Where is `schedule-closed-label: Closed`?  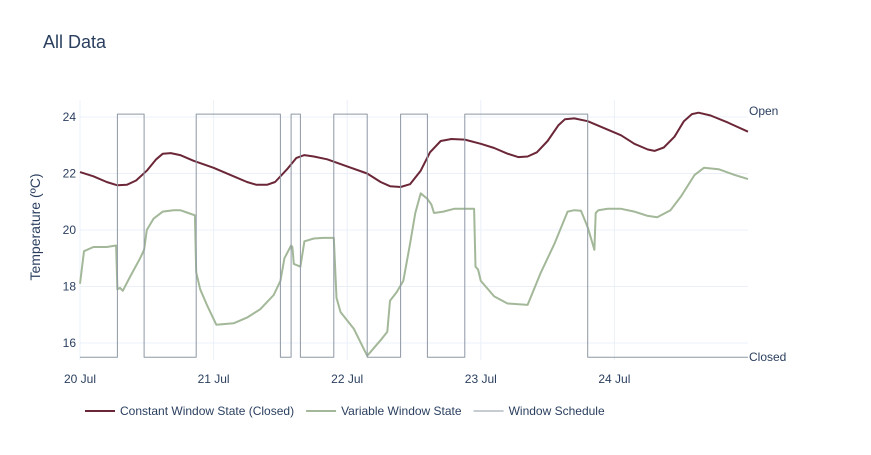
schedule-closed-label: Closed is located at coordinates (767, 357).